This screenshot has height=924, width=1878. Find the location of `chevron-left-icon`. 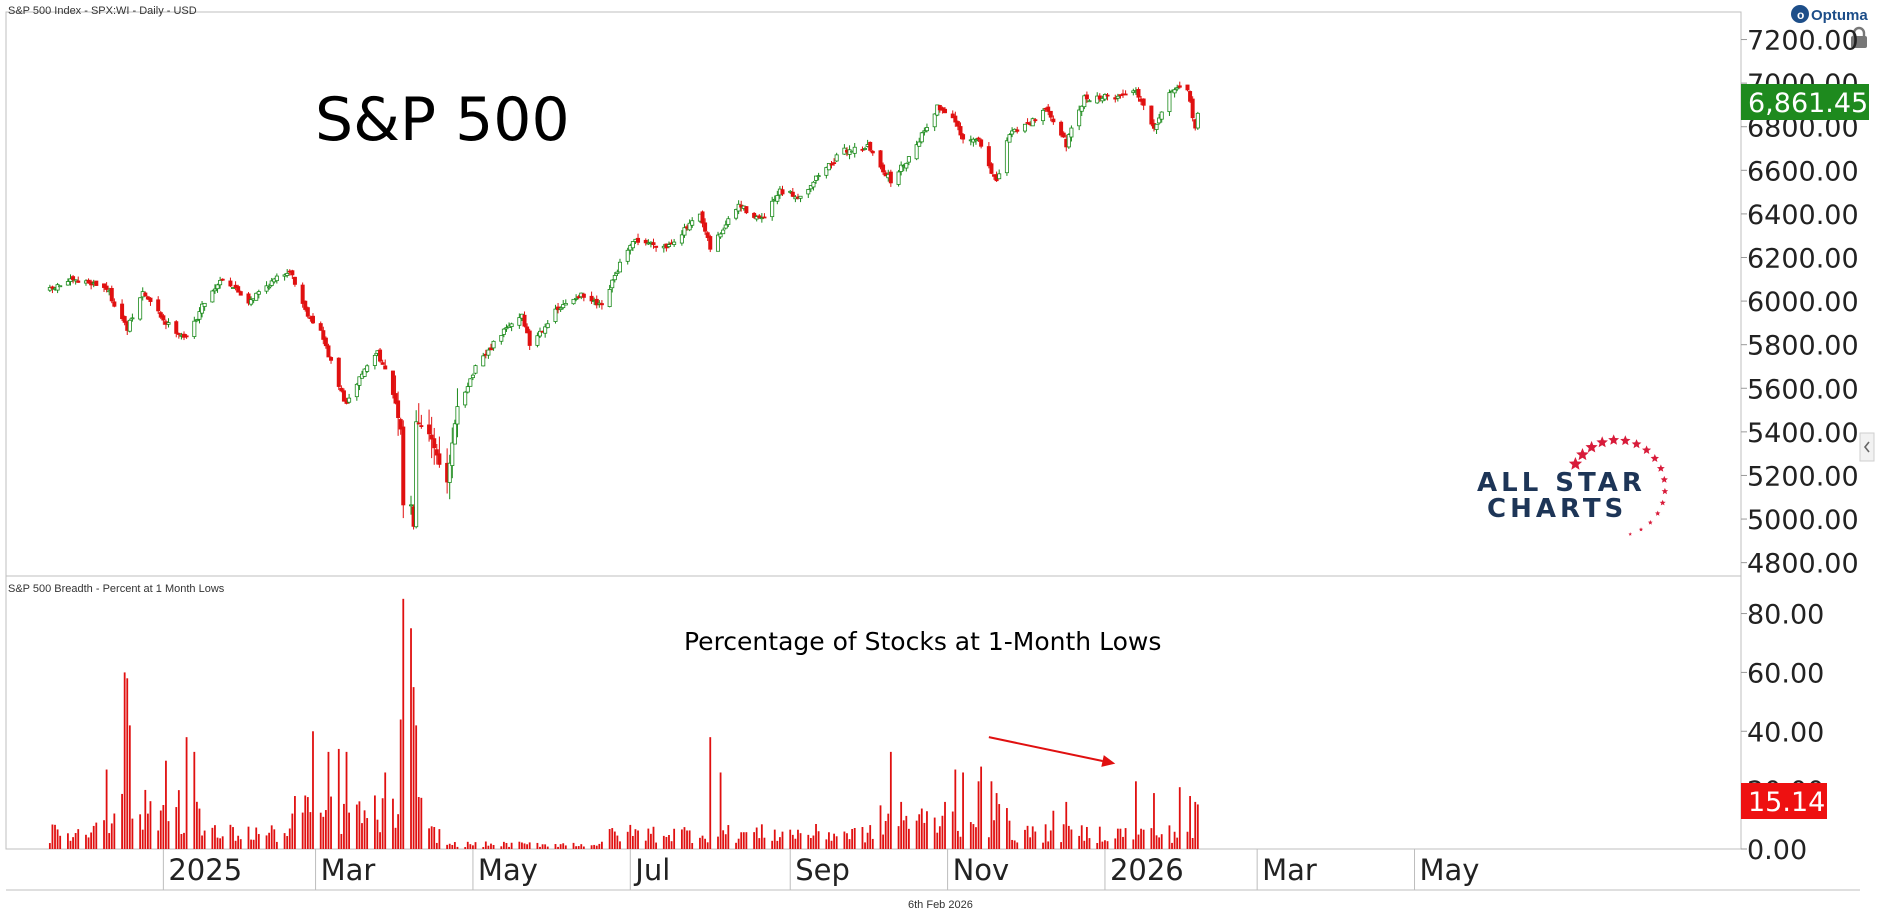

chevron-left-icon is located at coordinates (1867, 447).